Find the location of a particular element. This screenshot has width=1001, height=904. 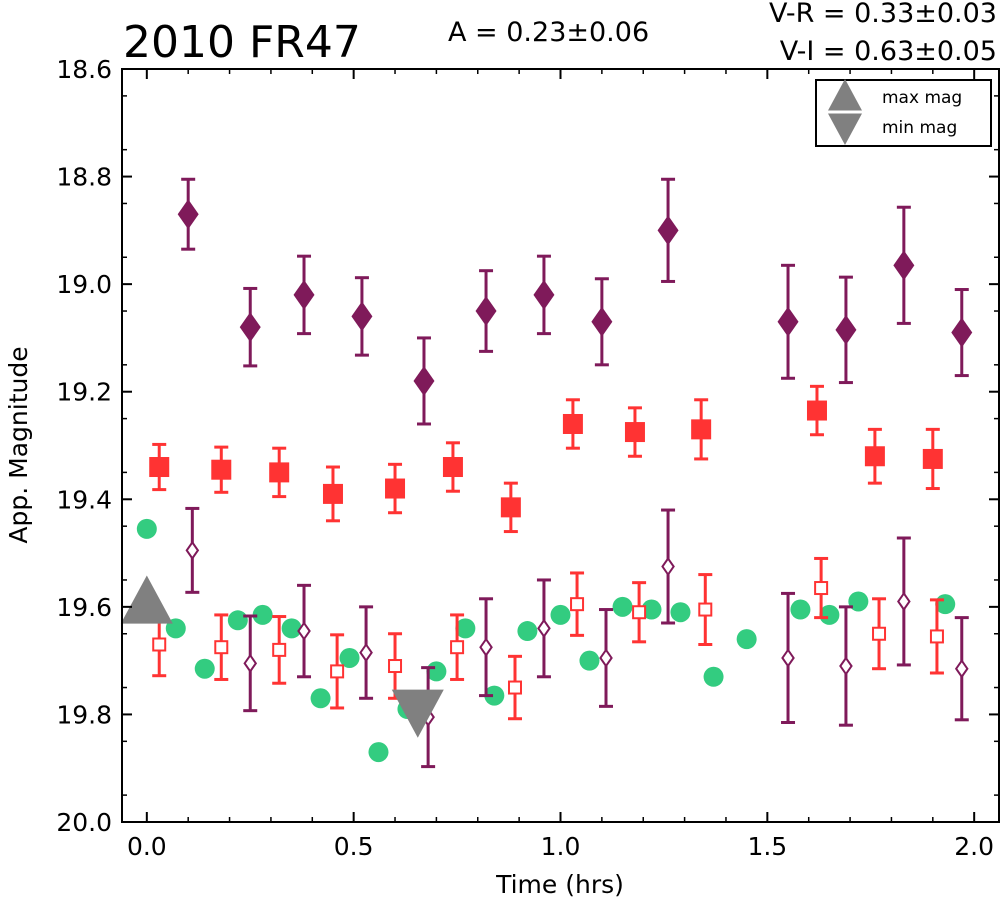

series-4-square-open is located at coordinates (548, 638).